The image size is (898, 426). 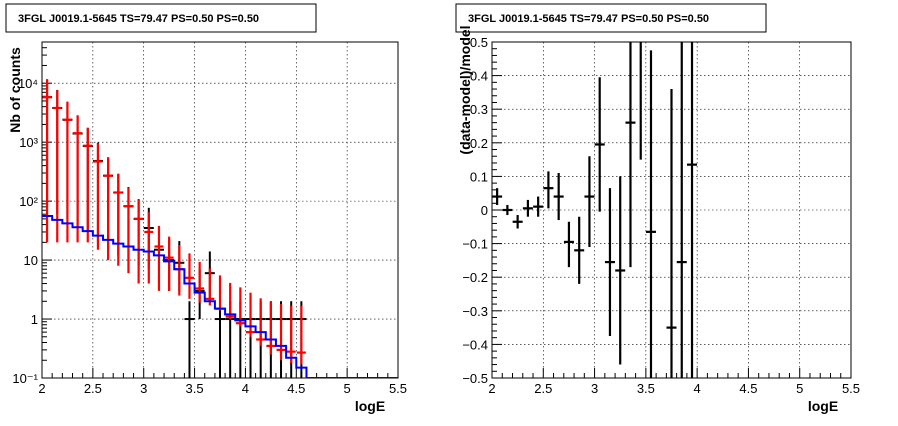 What do you see at coordinates (479, 76) in the screenshot?
I see `y-tick-label: 0.4` at bounding box center [479, 76].